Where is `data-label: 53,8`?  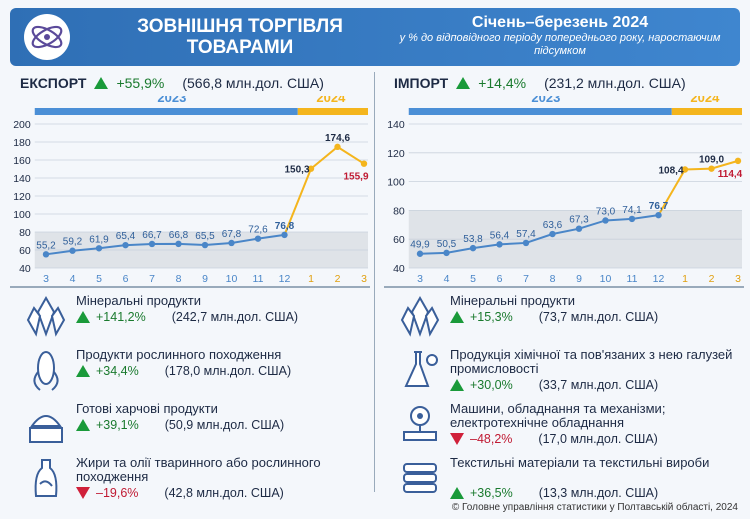 data-label: 53,8 is located at coordinates (473, 239).